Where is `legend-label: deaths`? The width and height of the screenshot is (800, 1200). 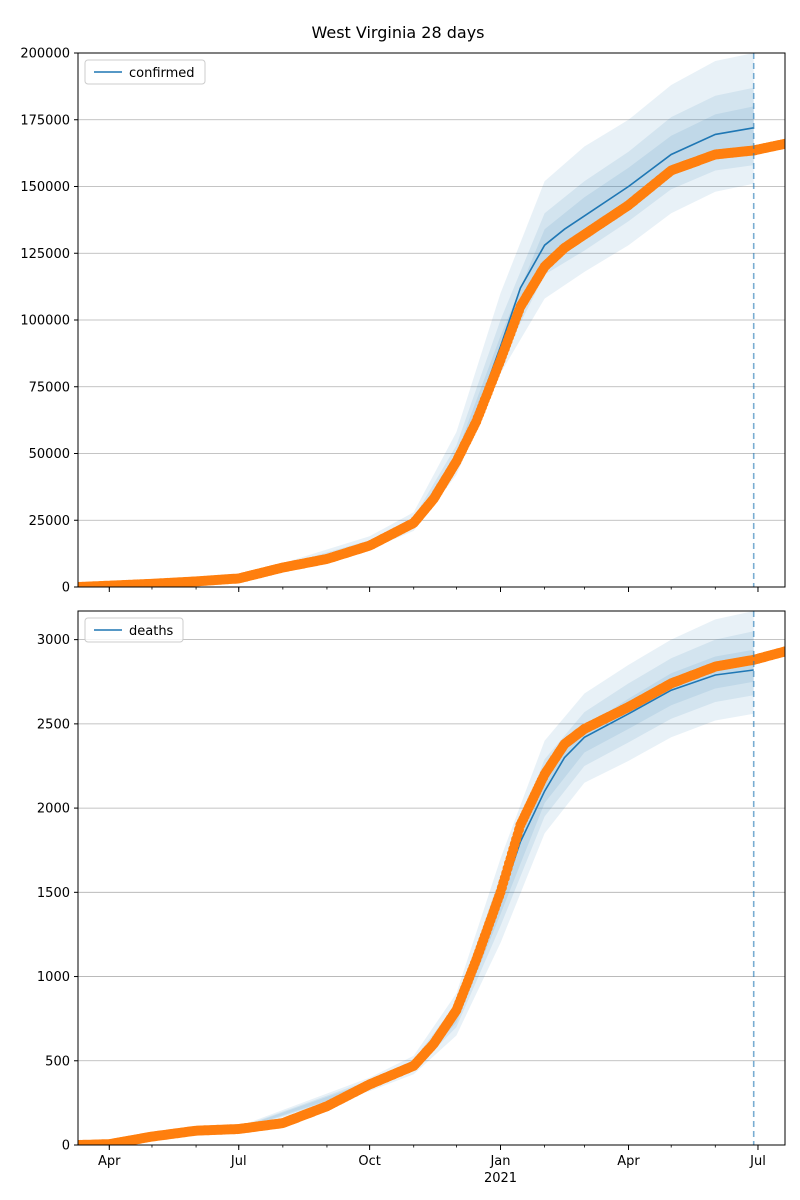 legend-label: deaths is located at coordinates (151, 631).